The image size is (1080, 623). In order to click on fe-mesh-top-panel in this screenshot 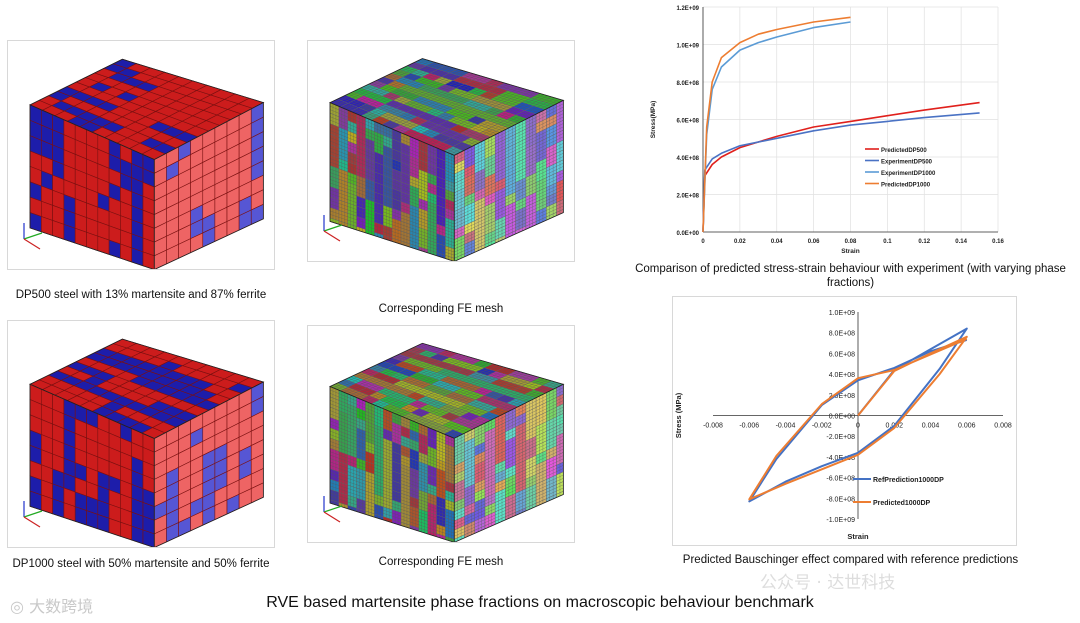, I will do `click(441, 151)`.